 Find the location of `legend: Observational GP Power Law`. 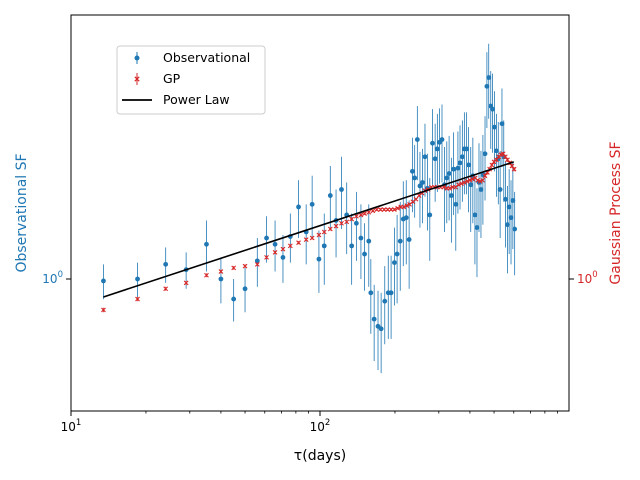

legend: Observational GP Power Law is located at coordinates (191, 80).